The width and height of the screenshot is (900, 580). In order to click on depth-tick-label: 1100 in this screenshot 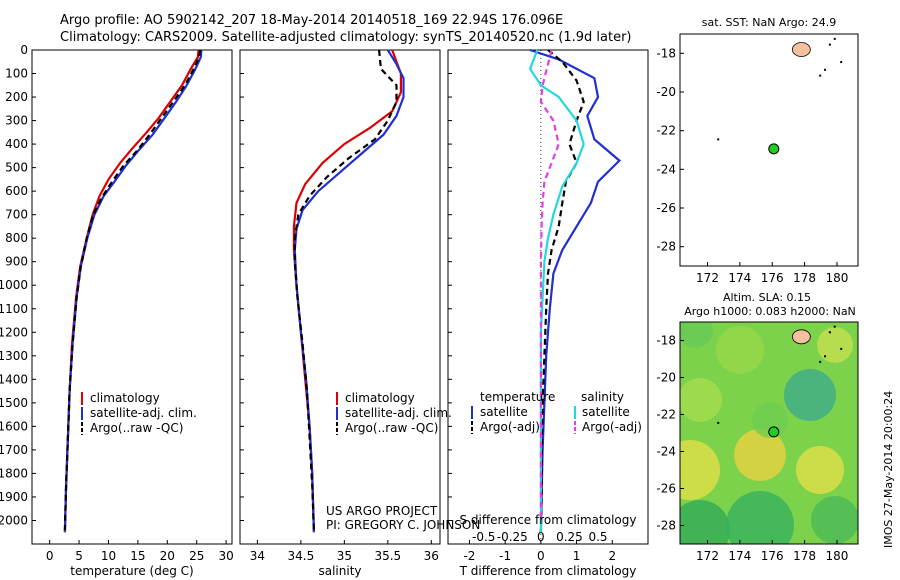, I will do `click(14, 309)`.